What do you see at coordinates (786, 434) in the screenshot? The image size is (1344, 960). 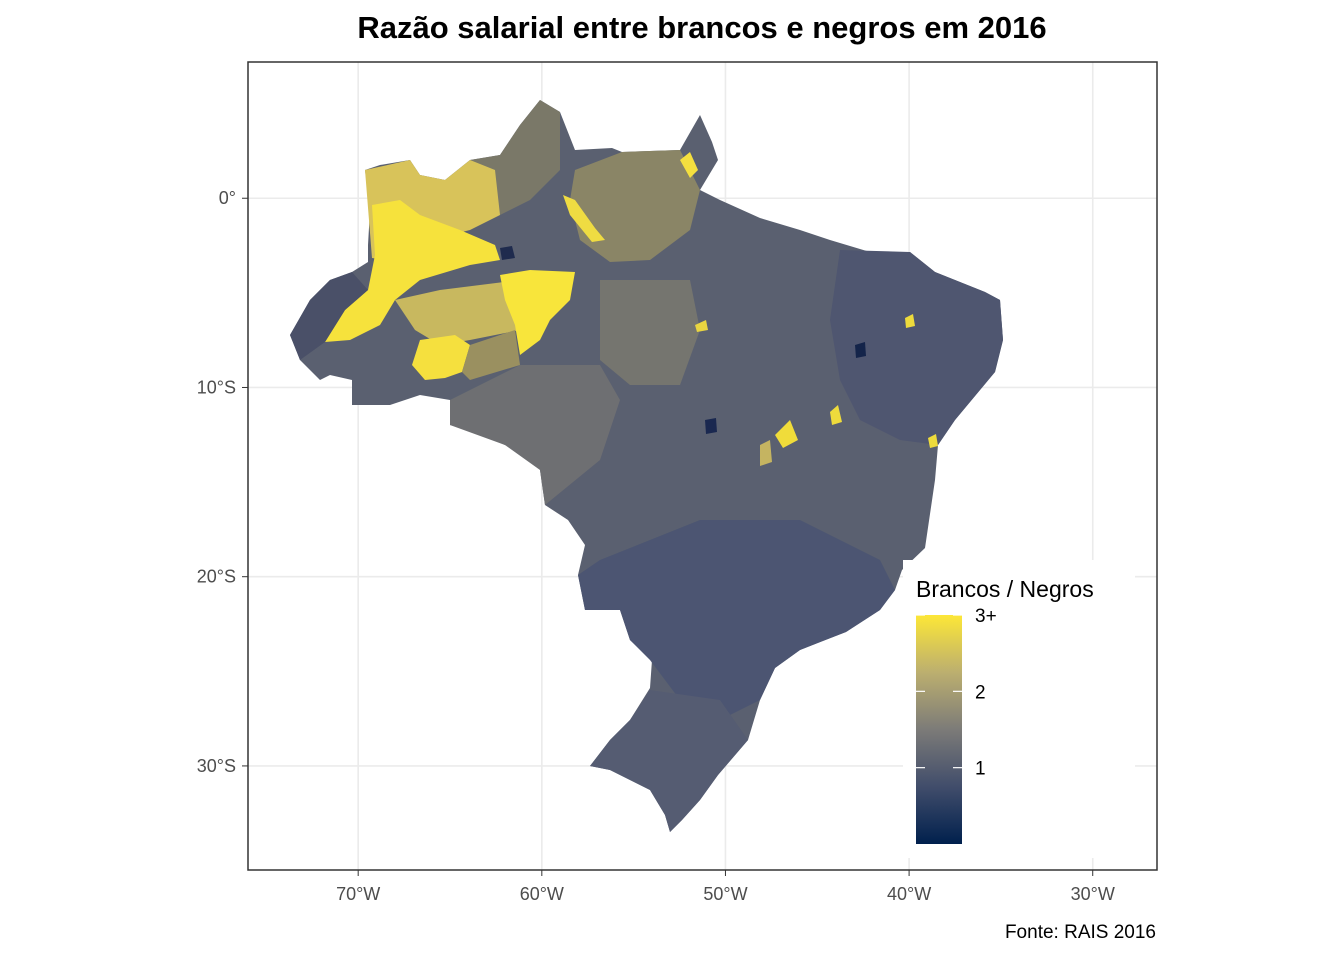 I see `region-bahia-yellow` at bounding box center [786, 434].